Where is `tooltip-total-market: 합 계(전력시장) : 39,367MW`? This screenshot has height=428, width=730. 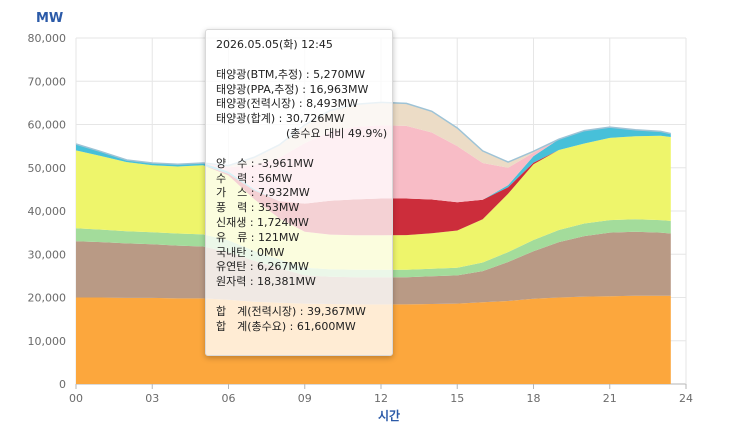 tooltip-total-market: 합 계(전력시장) : 39,367MW is located at coordinates (291, 311).